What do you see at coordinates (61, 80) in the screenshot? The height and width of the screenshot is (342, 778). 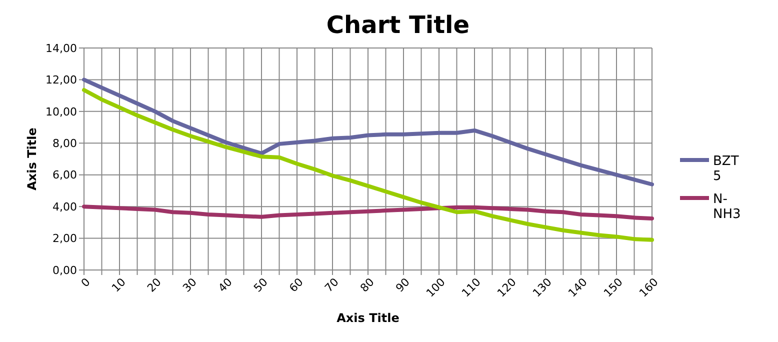 I see `y-tick-label: 12,00` at bounding box center [61, 80].